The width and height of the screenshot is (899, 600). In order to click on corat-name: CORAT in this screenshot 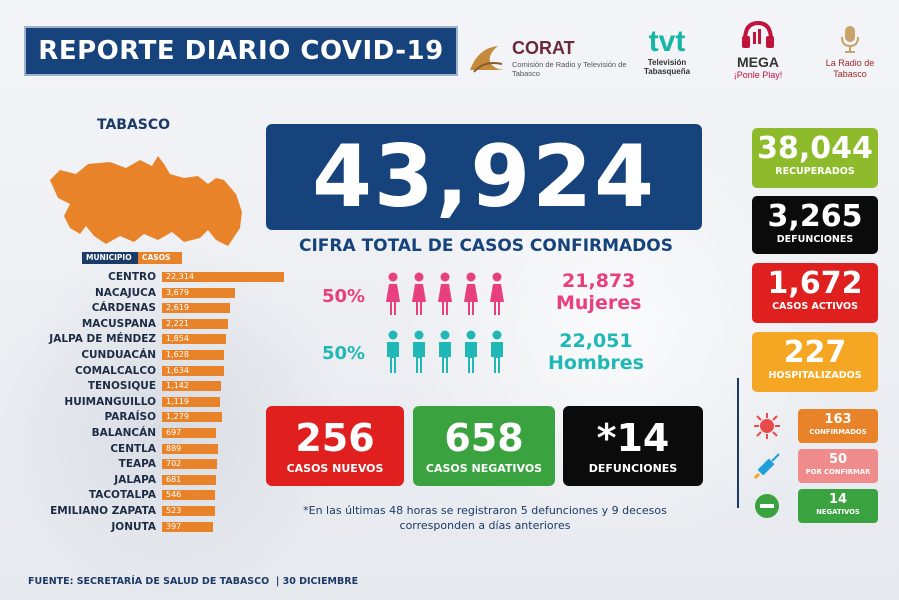, I will do `click(543, 48)`.